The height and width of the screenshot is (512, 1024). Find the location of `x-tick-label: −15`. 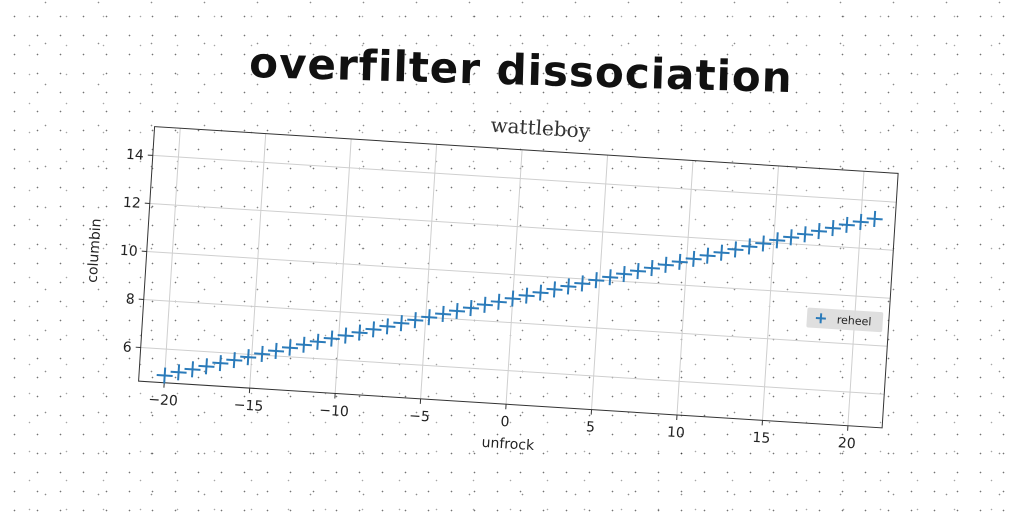

x-tick-label: −15 is located at coordinates (248, 406).